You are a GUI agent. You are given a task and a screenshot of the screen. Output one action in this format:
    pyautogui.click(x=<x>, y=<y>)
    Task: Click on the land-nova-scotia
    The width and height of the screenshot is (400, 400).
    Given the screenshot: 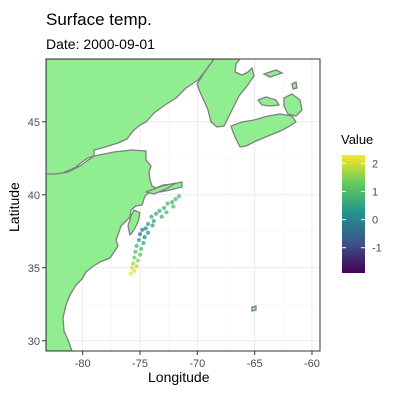 What is the action you would take?
    pyautogui.click(x=263, y=130)
    